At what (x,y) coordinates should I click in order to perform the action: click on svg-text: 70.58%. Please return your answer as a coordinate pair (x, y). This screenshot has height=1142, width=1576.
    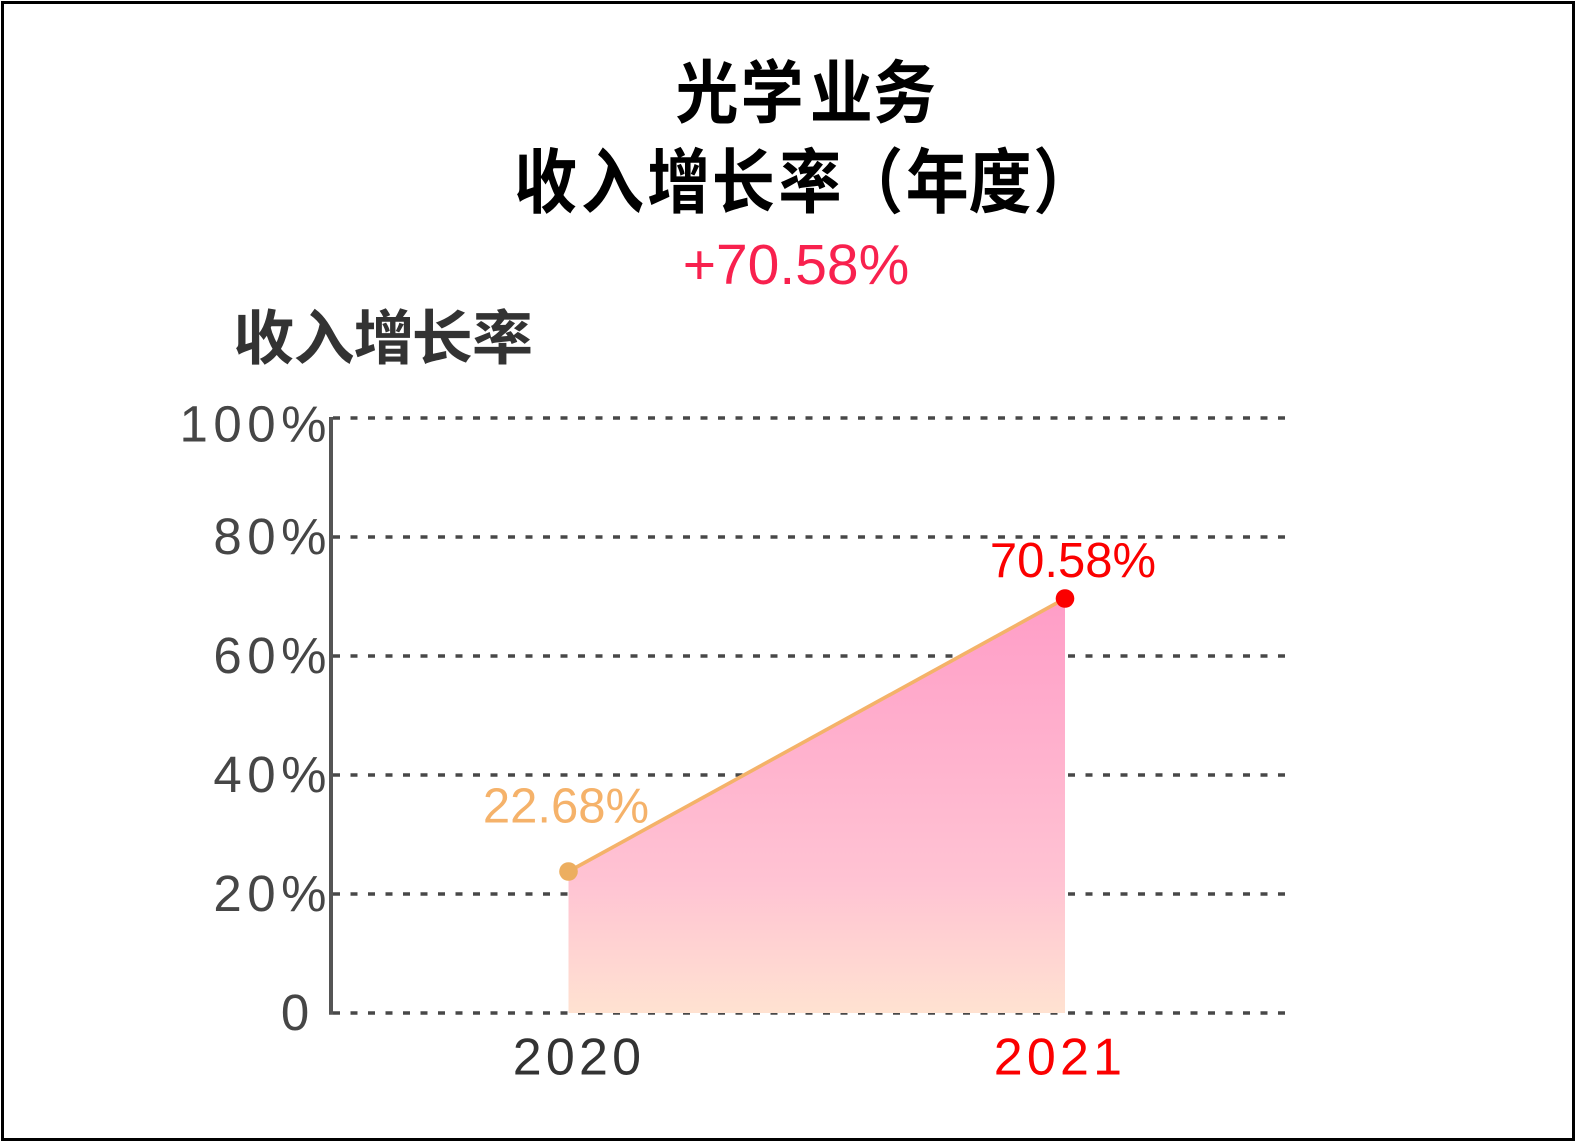
    Looking at the image, I should click on (1073, 561).